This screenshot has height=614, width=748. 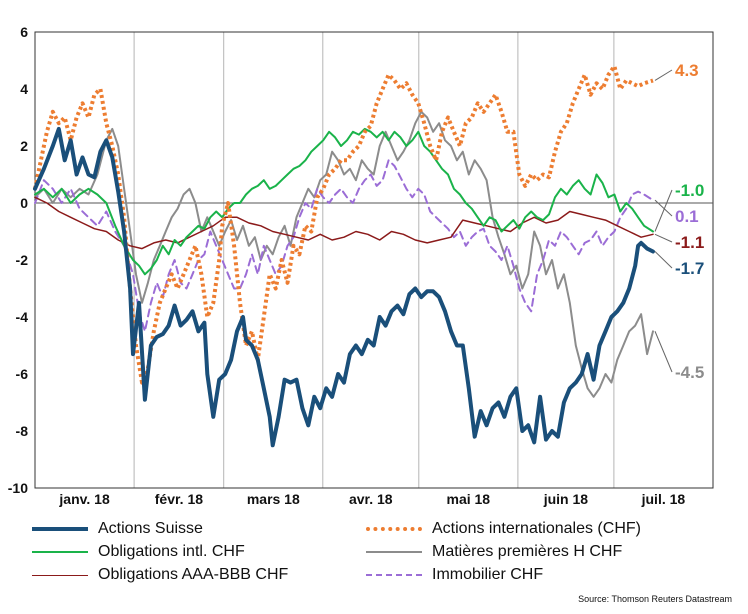 I want to click on x-tick-label: janv. 18, so click(x=84, y=499).